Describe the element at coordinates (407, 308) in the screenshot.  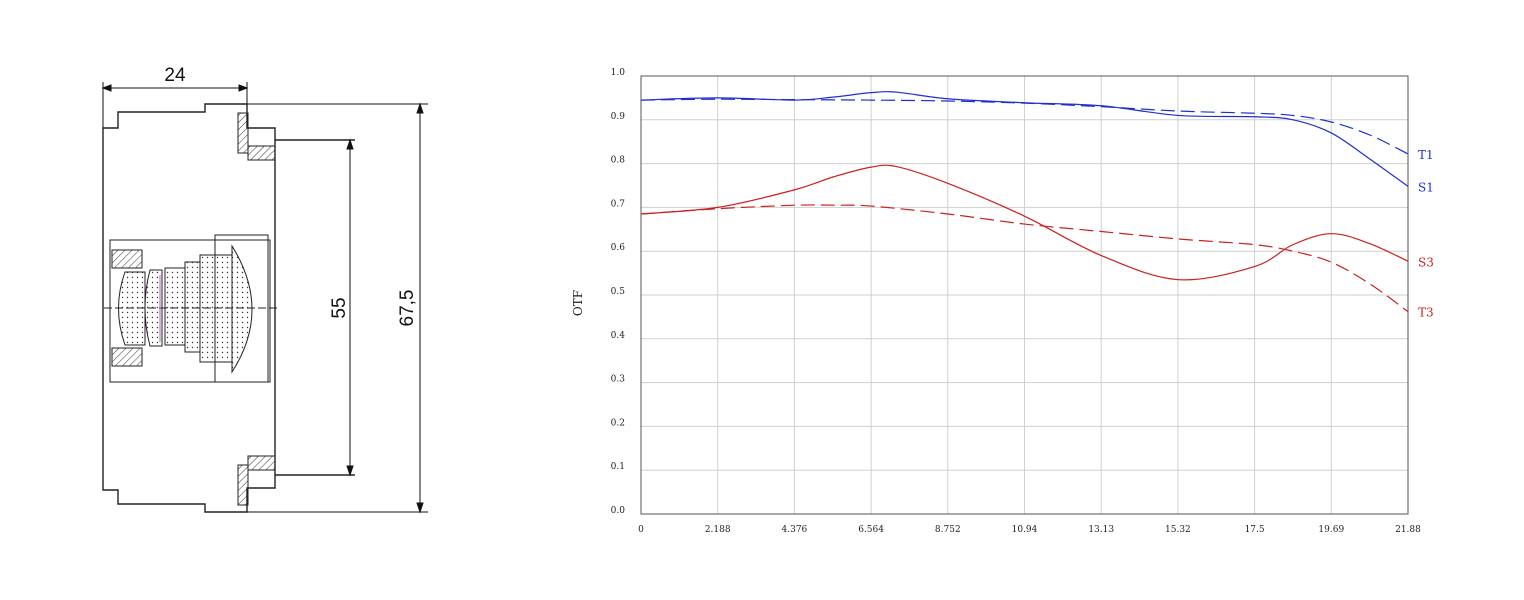
I see `dim-outer-label: 67,5` at that location.